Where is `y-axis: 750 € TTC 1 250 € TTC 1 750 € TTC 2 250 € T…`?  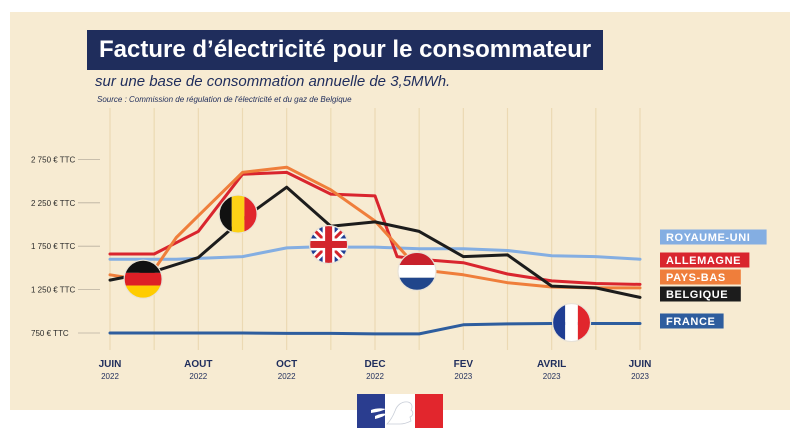
y-axis: 750 € TTC 1 250 € TTC 1 750 € TTC 2 250 € T… is located at coordinates (65, 246).